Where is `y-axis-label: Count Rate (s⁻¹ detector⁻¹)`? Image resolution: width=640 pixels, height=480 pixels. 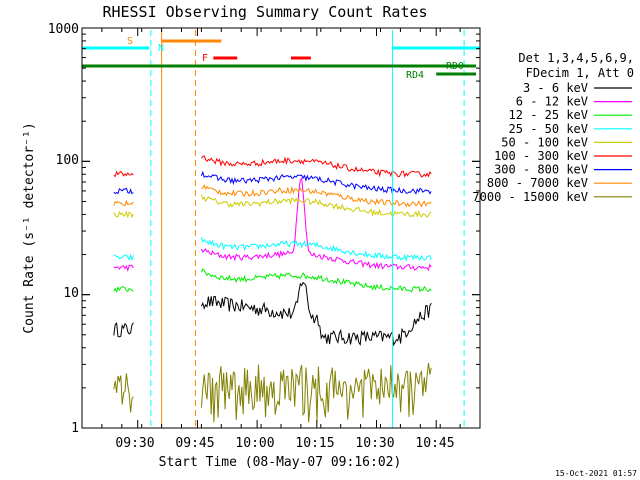 y-axis-label: Count Rate (s⁻¹ detector⁻¹) is located at coordinates (29, 227).